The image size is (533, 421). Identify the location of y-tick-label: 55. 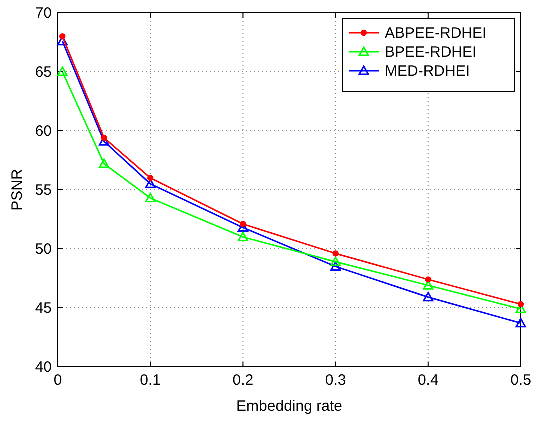
(43, 190).